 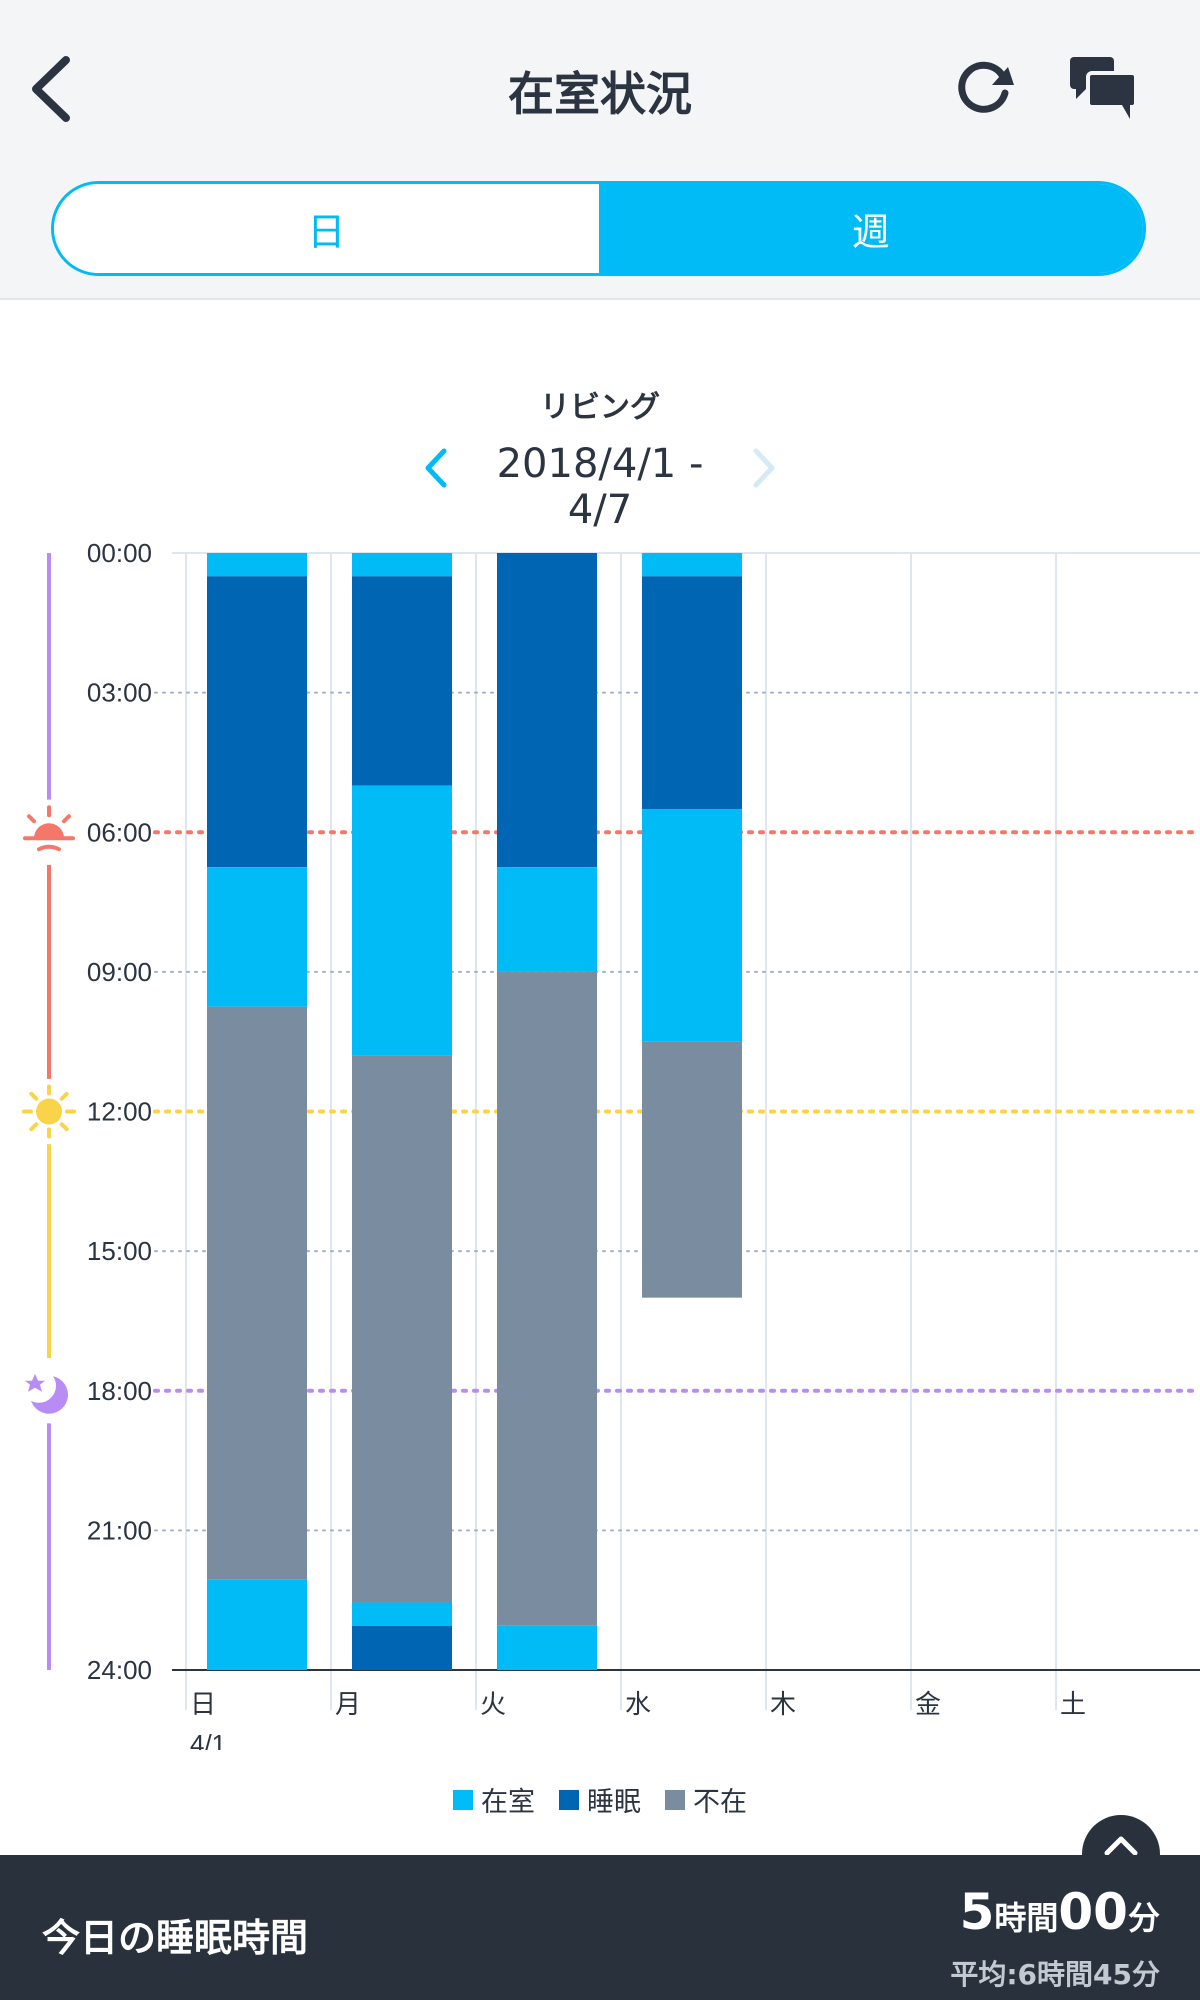 I want to click on date-range: 2018/4/1 - 4/7, so click(x=600, y=487).